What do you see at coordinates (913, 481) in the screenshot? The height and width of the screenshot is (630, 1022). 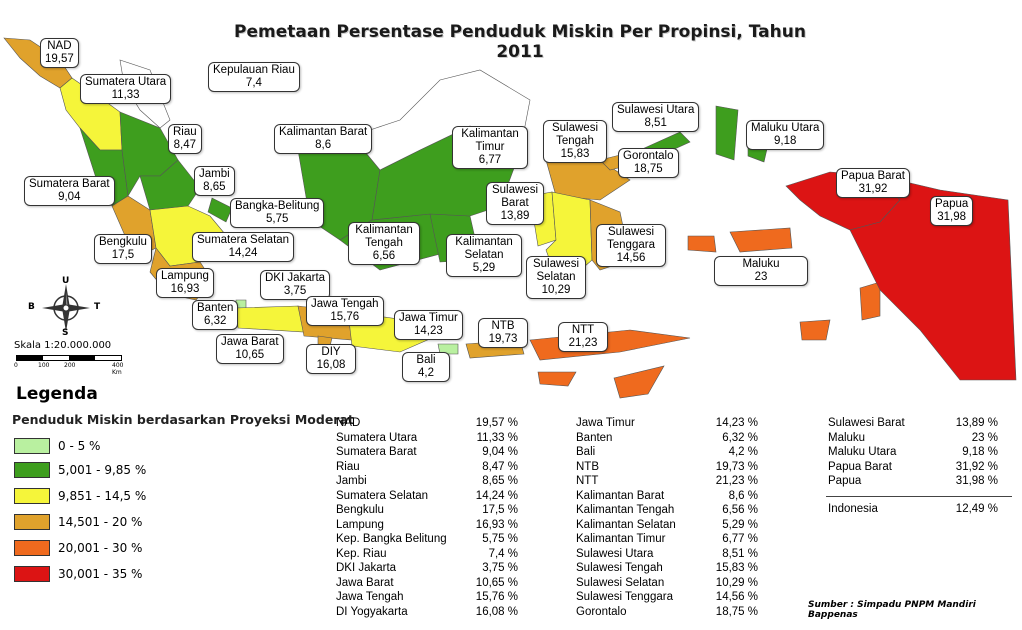 I see `table-row: Papua 31,98 %` at bounding box center [913, 481].